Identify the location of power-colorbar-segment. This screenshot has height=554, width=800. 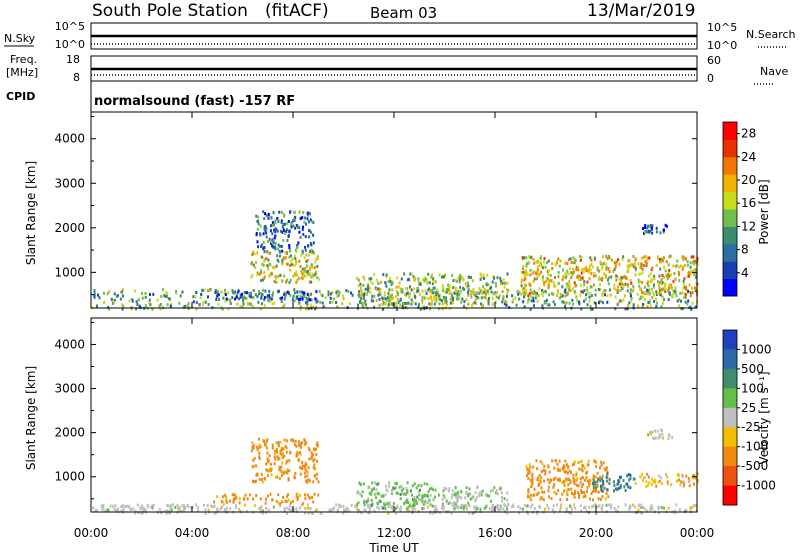
(730, 287).